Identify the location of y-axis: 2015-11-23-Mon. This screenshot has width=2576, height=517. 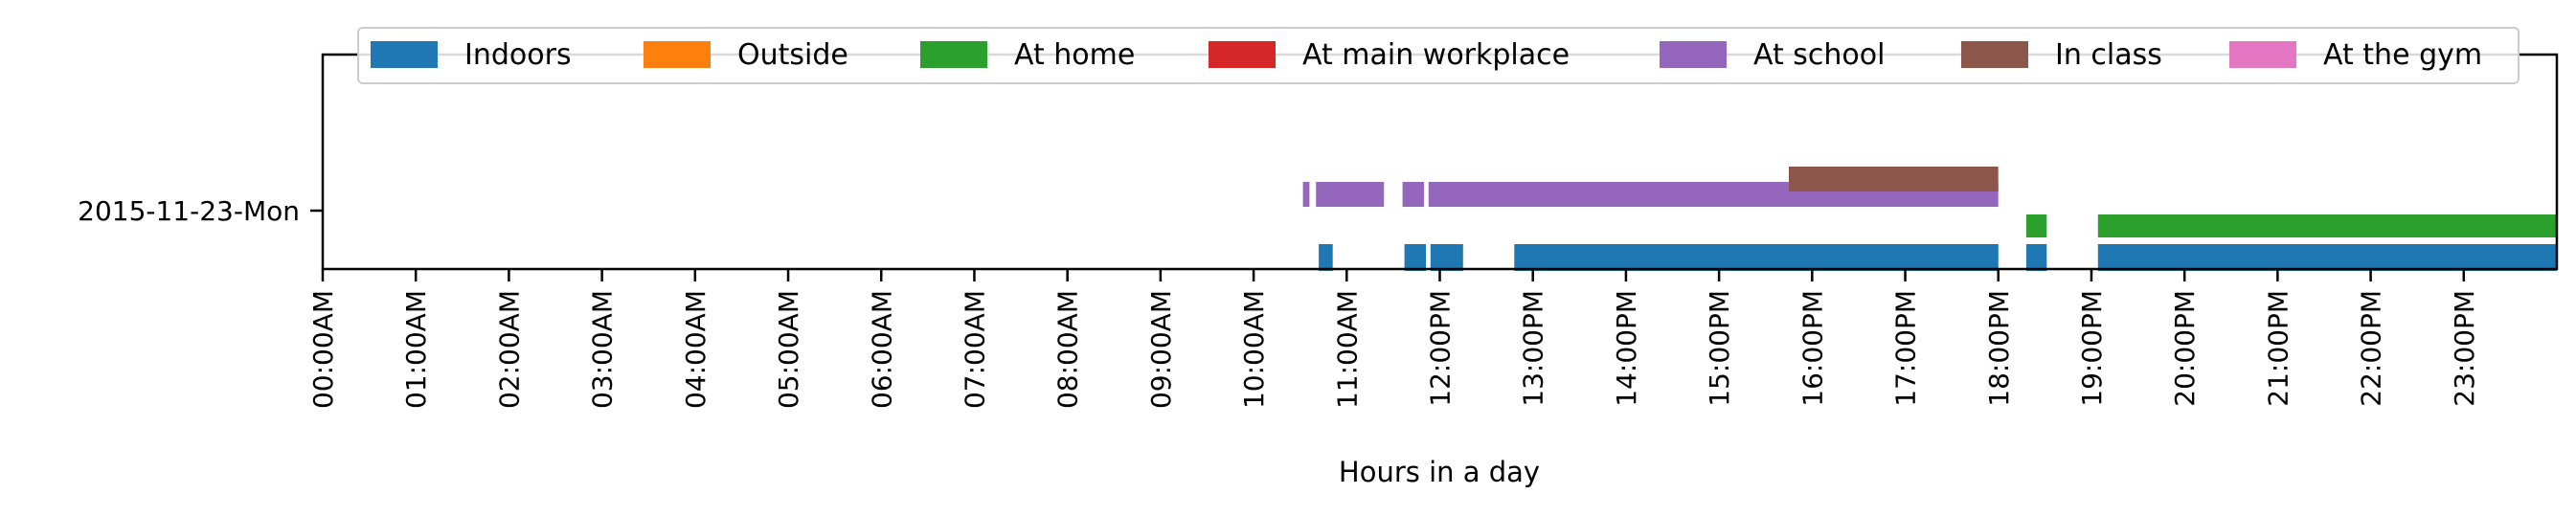
(200, 211).